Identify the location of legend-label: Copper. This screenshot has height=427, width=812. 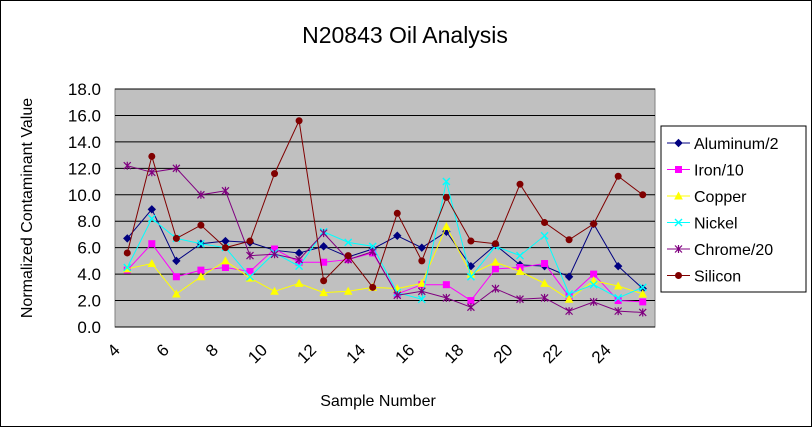
(720, 197).